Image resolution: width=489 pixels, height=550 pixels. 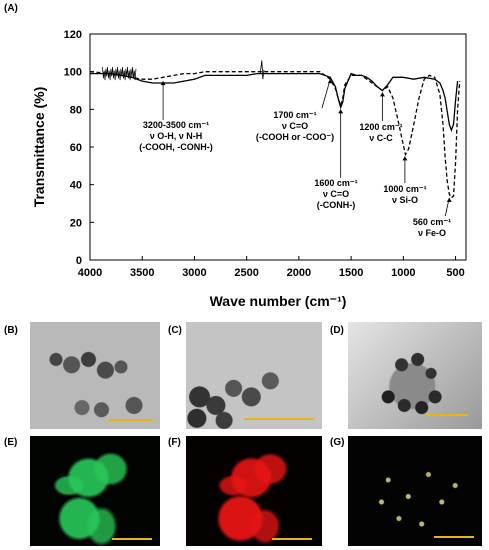 I want to click on y-tick-label: 100, so click(x=73, y=73).